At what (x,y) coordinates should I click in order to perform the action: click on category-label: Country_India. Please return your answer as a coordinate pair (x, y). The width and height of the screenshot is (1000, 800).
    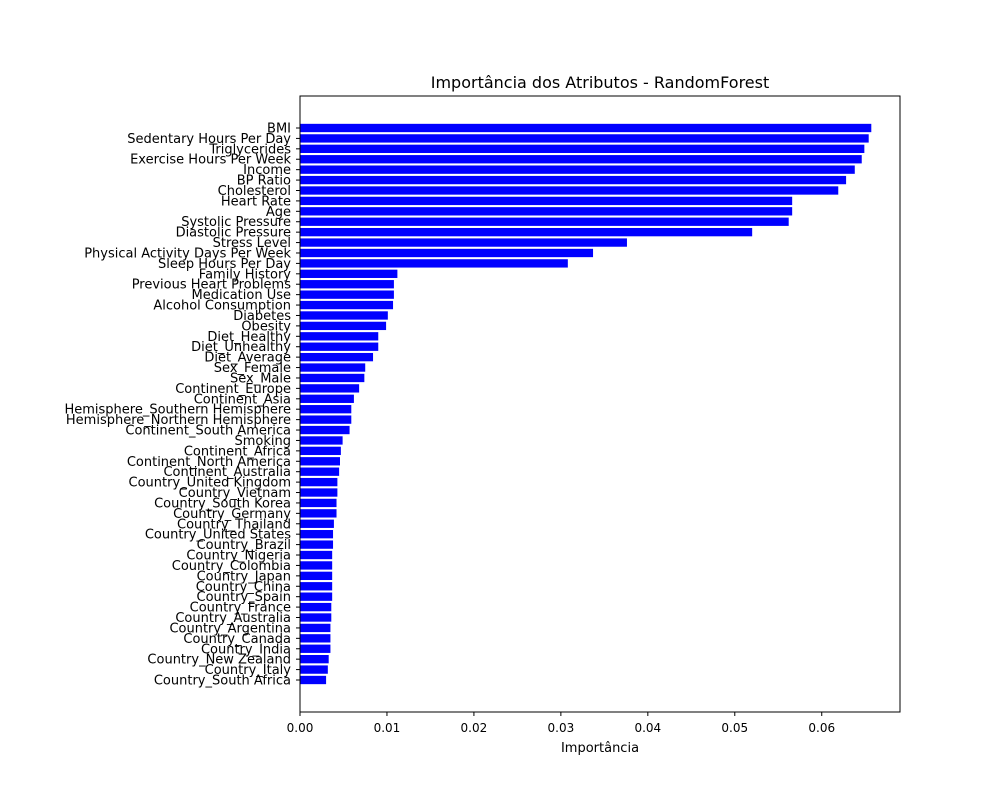
    Looking at the image, I should click on (246, 649).